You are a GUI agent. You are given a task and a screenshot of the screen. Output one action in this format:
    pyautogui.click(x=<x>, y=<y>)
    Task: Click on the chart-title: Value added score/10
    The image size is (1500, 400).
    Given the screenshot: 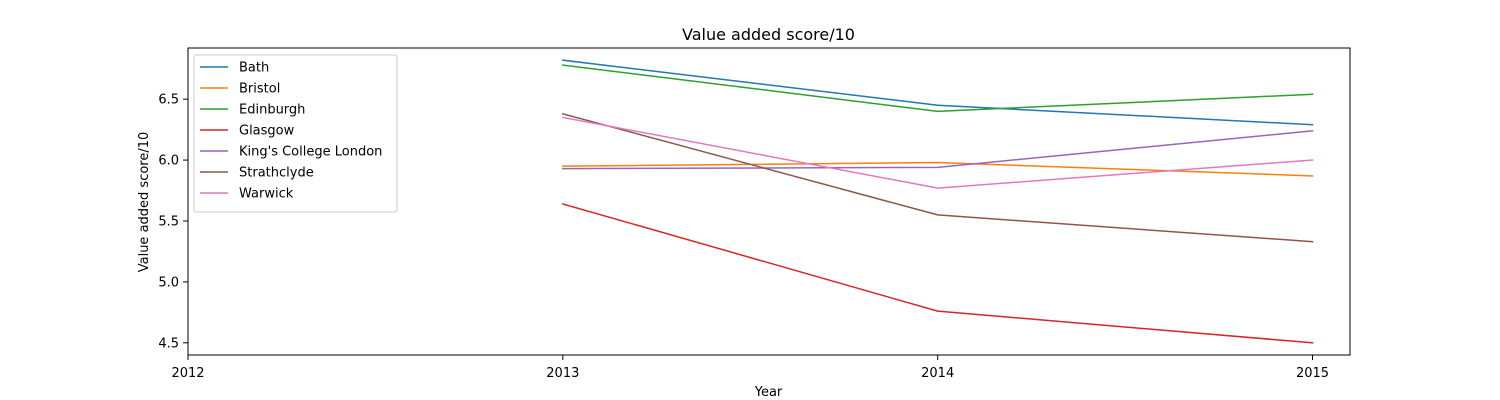 What is the action you would take?
    pyautogui.click(x=768, y=34)
    